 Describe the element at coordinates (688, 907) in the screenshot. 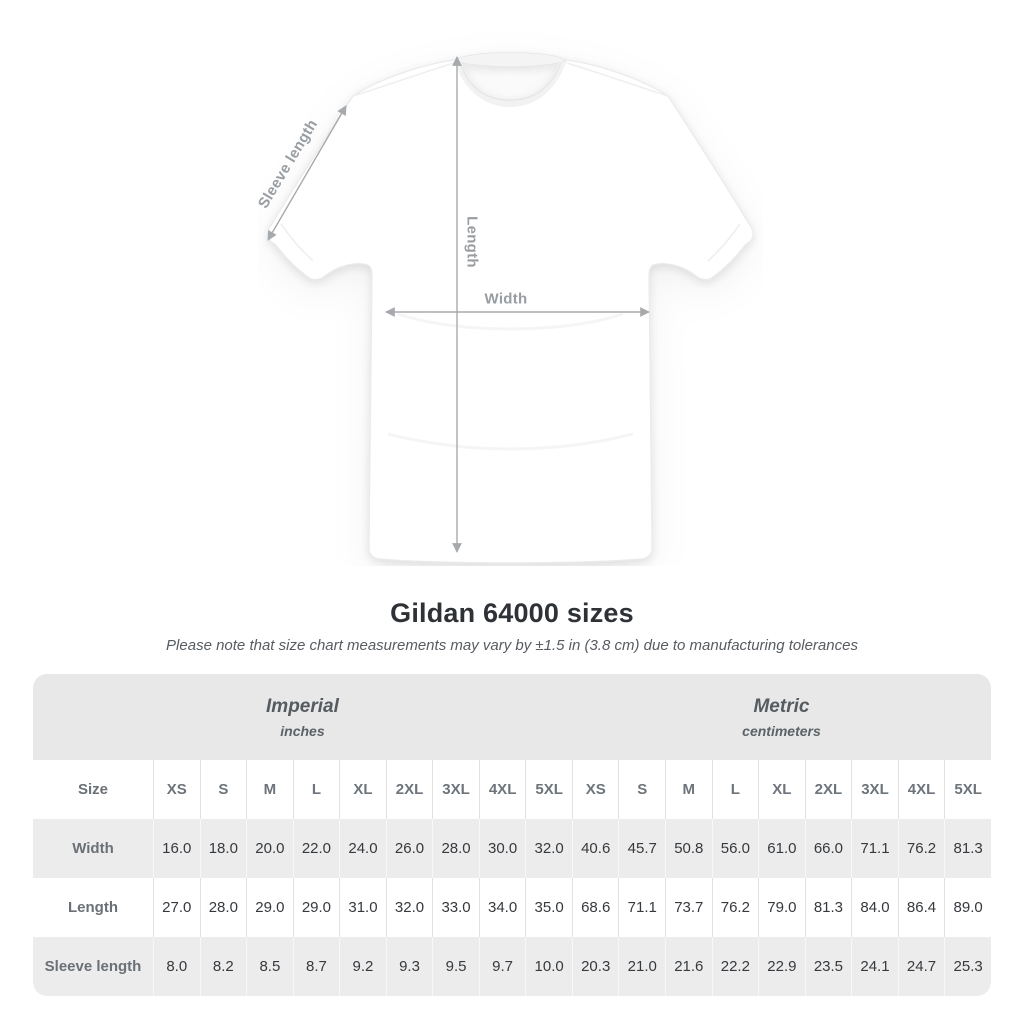

I see `table-cell: 73.7` at that location.